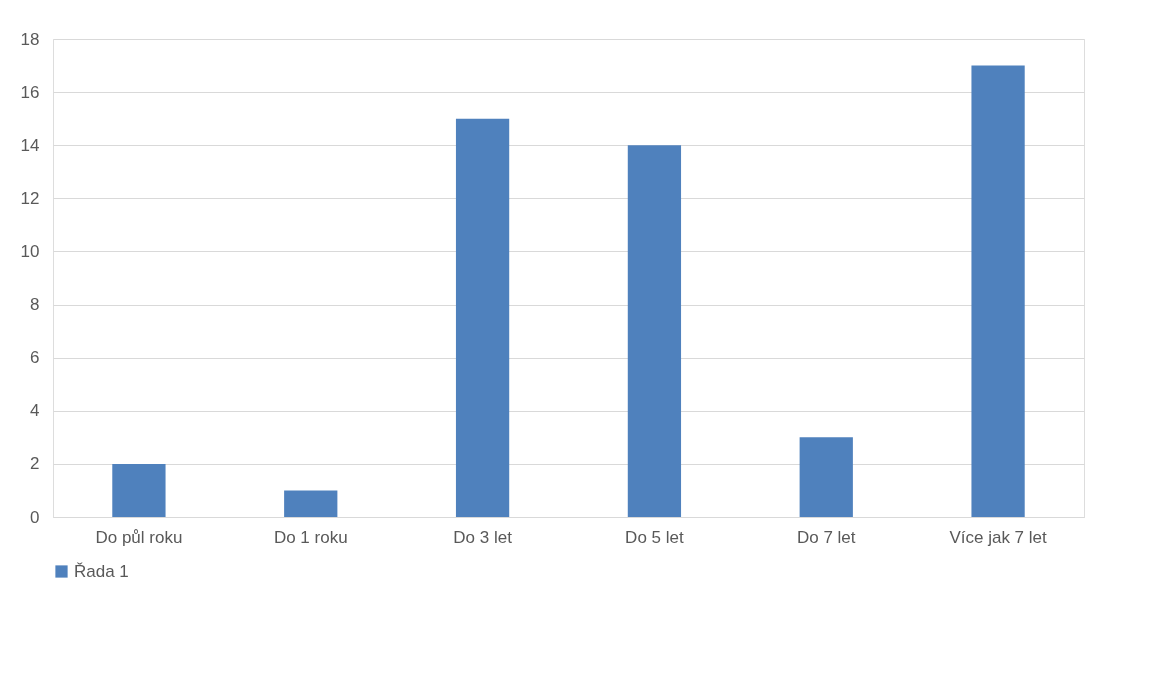 This screenshot has height=680, width=1149. I want to click on y-tick-label: 0, so click(35, 517).